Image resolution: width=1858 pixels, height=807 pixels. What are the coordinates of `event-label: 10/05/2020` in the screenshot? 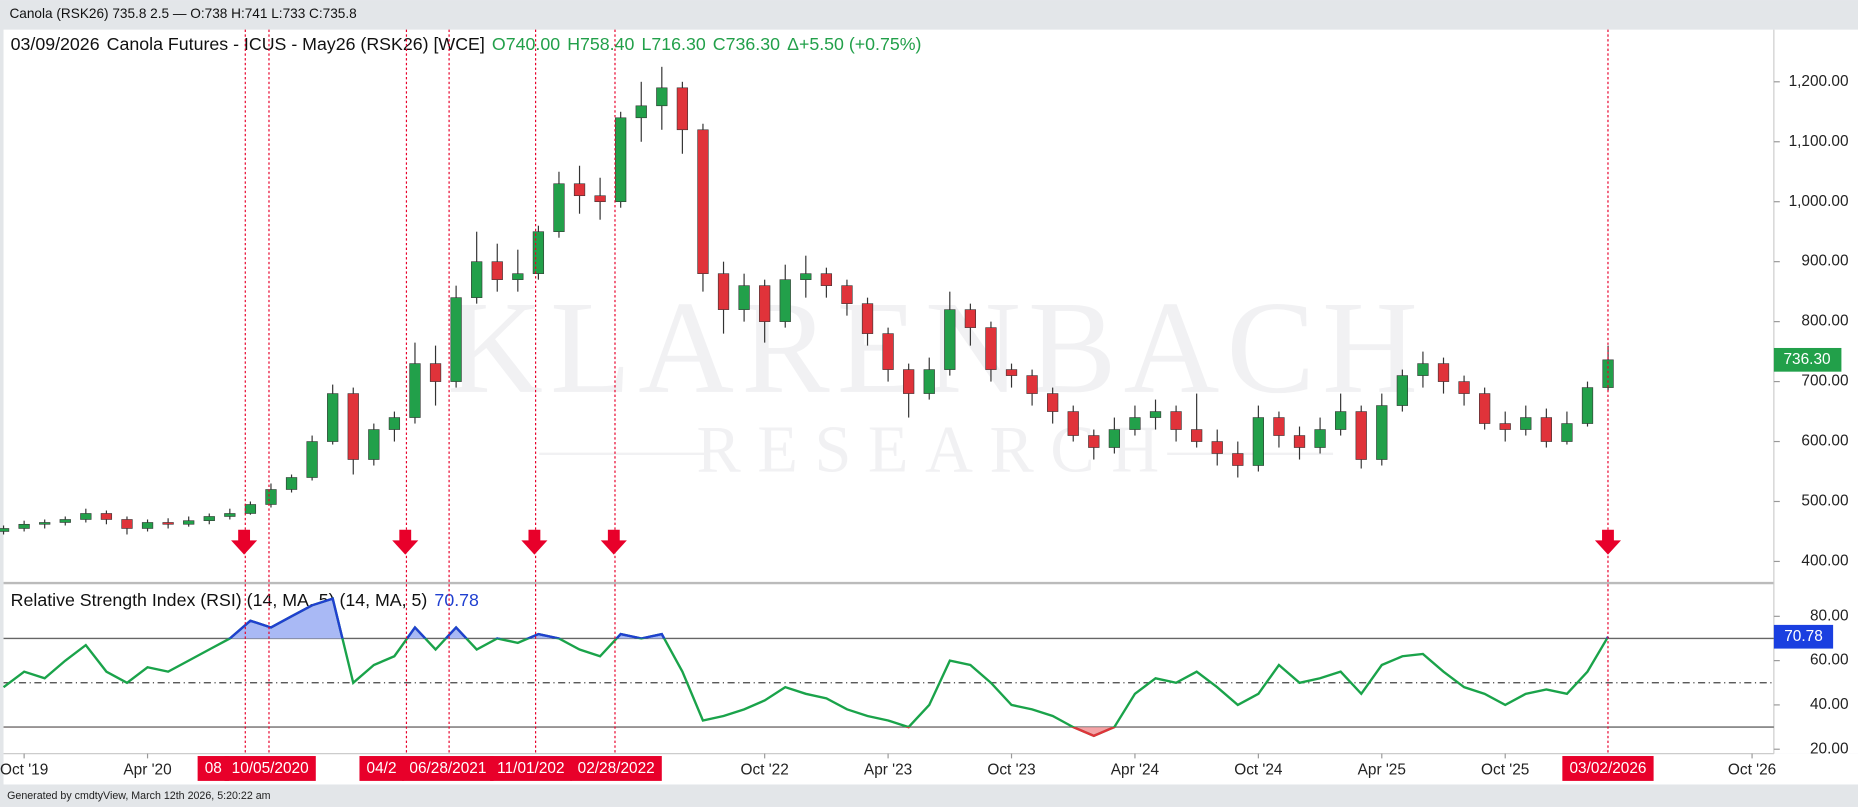 It's located at (270, 768).